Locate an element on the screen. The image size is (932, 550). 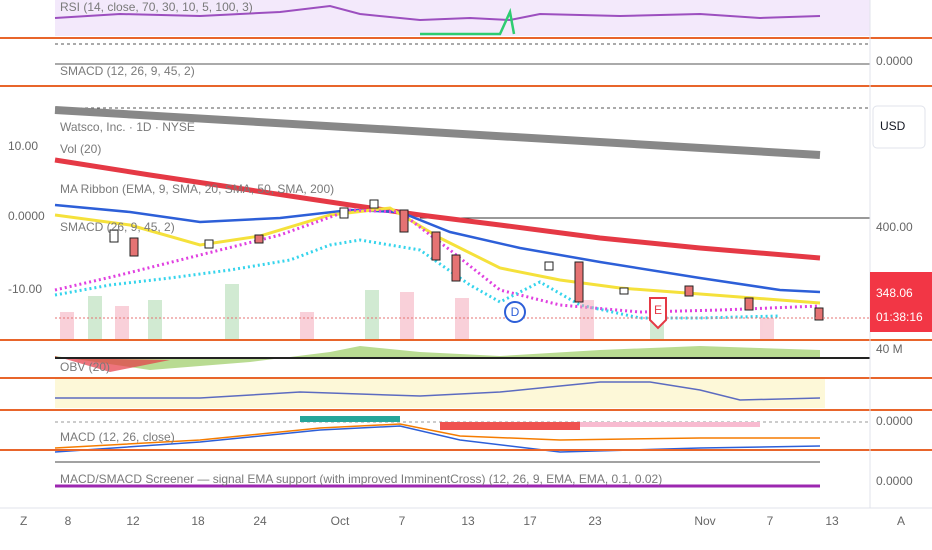
indicator-label: SMACD (12, 26, 9, 45, 2) is located at coordinates (127, 71).